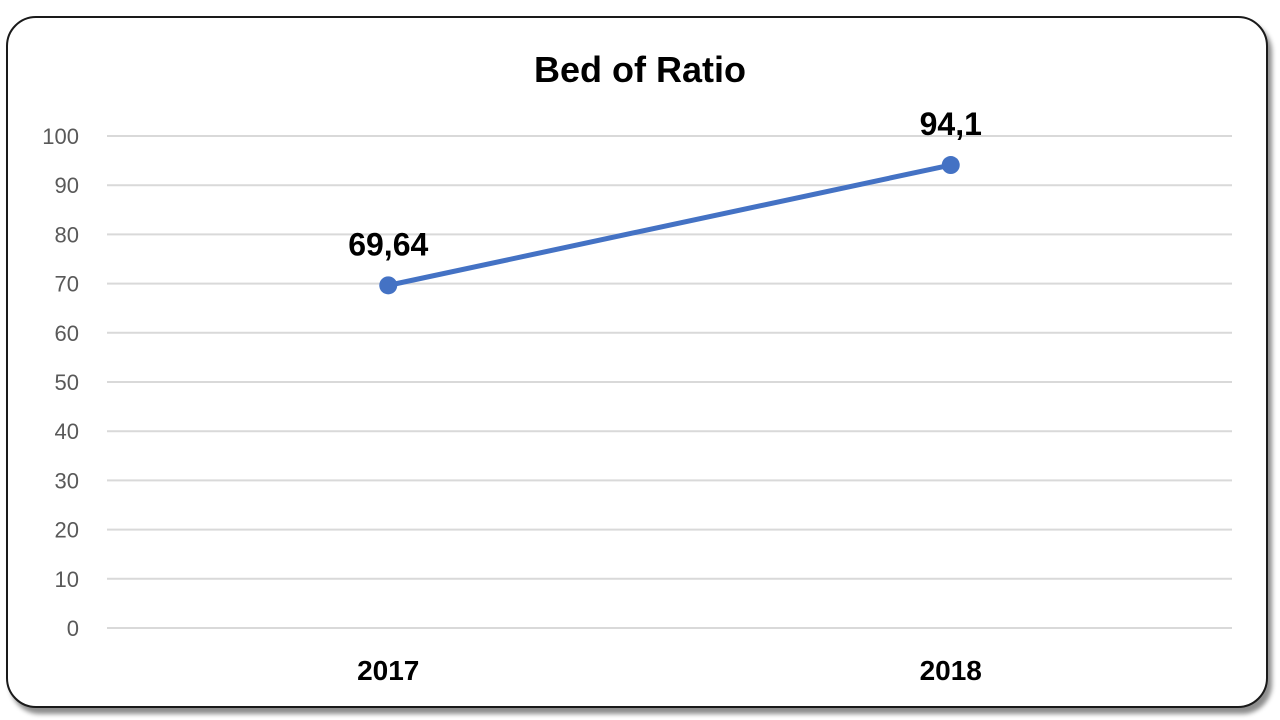  Describe the element at coordinates (67, 480) in the screenshot. I see `y-tick-label: 30` at that location.